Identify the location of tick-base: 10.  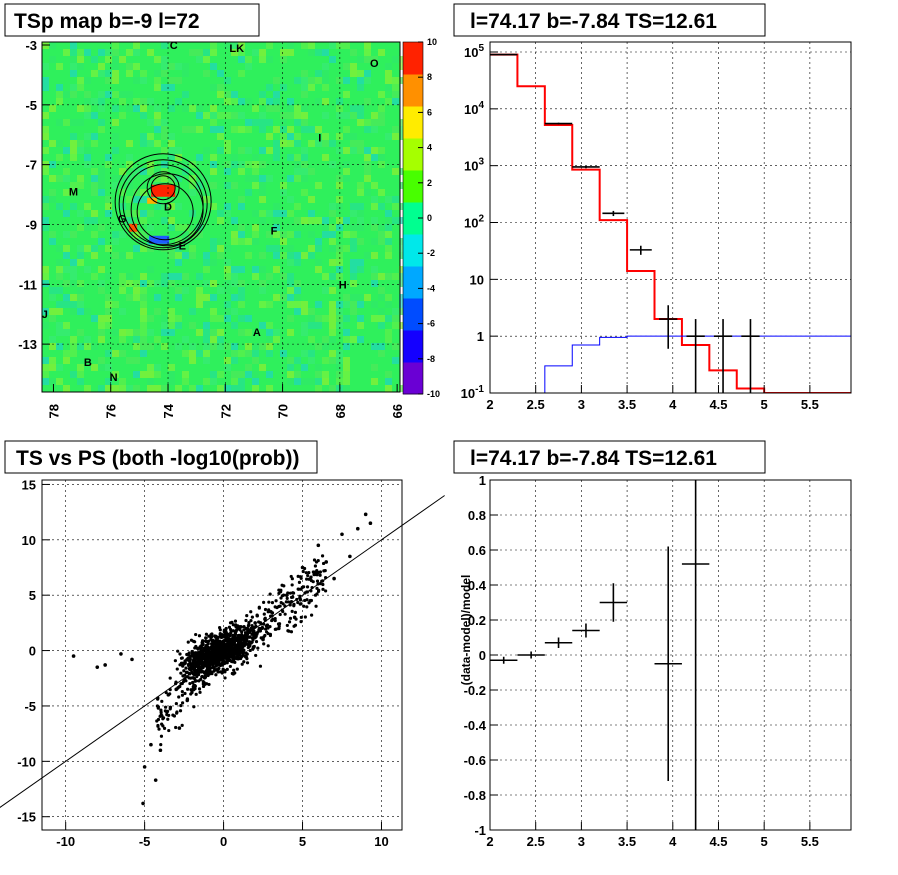
(471, 166).